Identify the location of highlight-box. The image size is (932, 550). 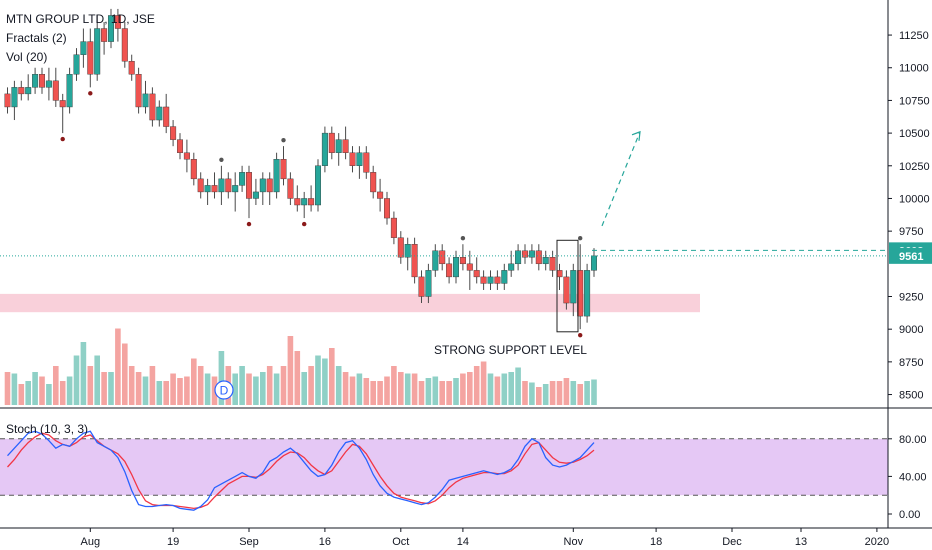
(567, 286).